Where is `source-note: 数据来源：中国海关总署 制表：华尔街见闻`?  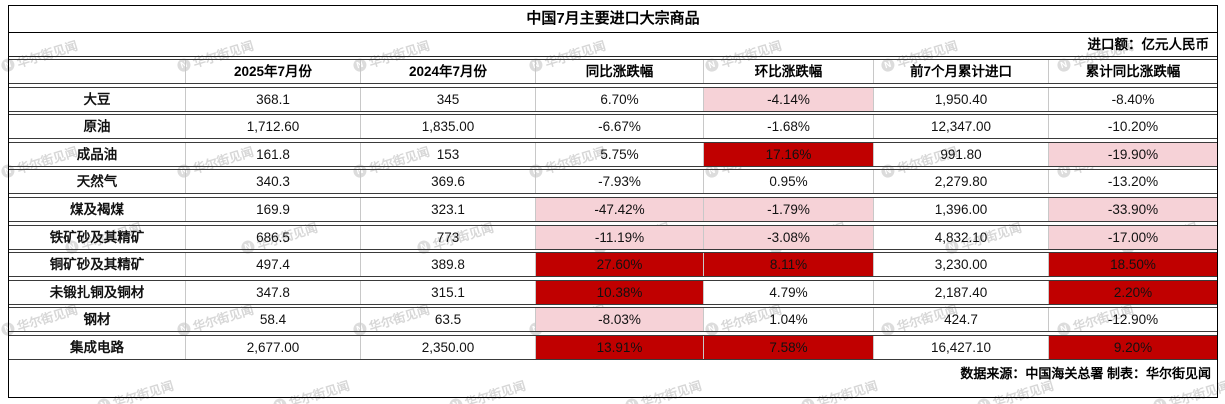 source-note: 数据来源：中国海关总署 制表：华尔街见闻 is located at coordinates (1085, 373).